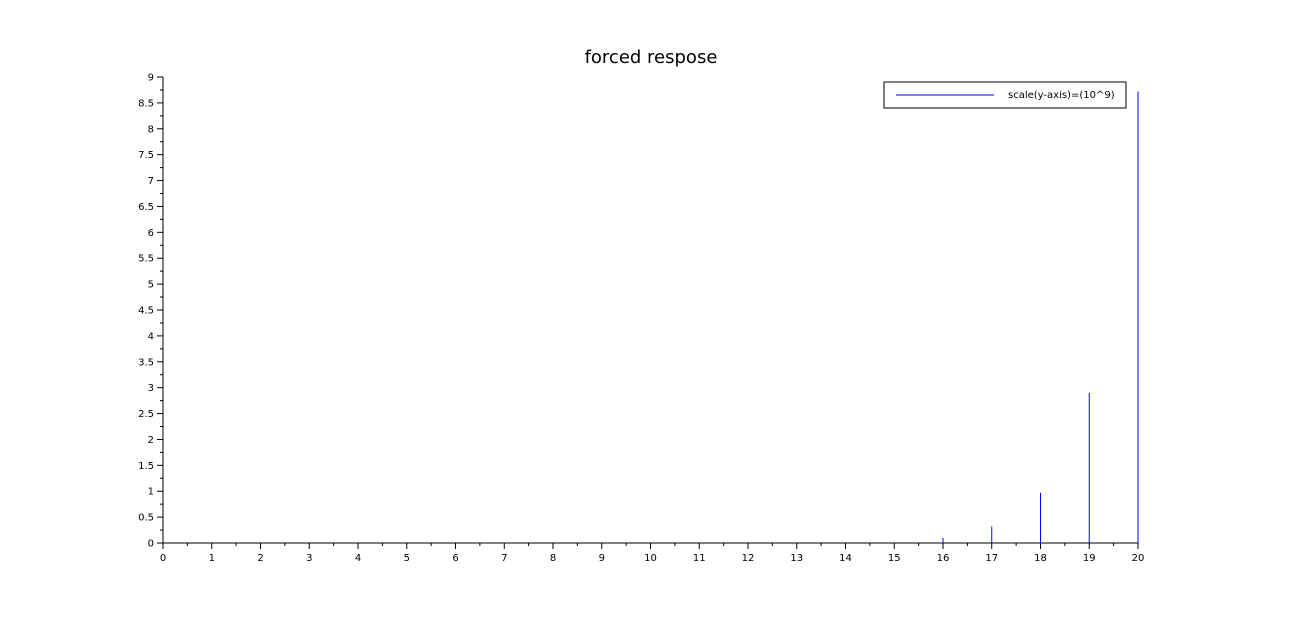 The height and width of the screenshot is (621, 1301). What do you see at coordinates (260, 558) in the screenshot?
I see `x-tick-label: 2` at bounding box center [260, 558].